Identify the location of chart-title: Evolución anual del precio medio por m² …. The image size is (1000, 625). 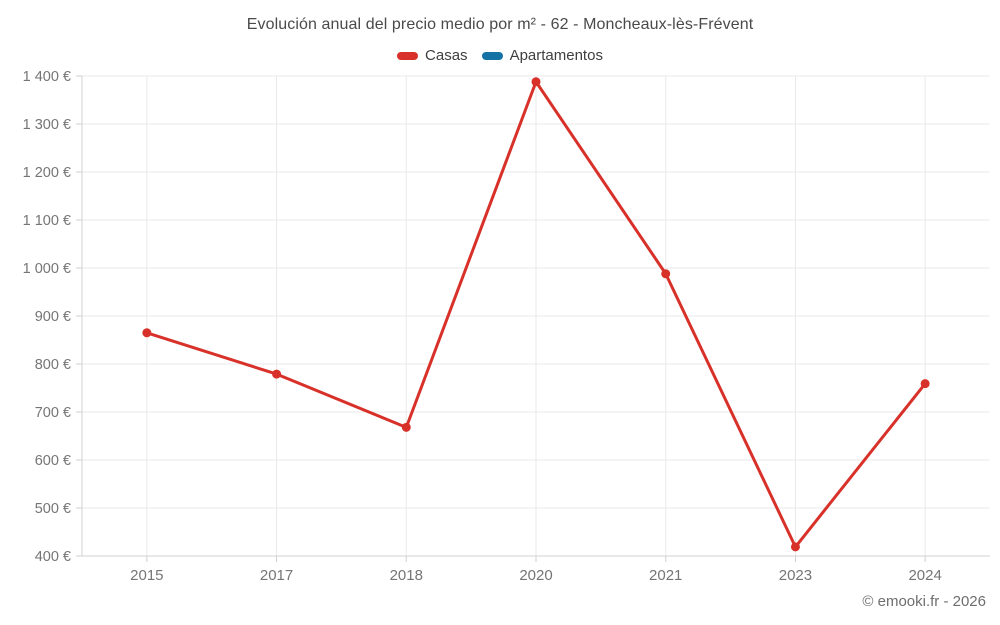
(500, 24).